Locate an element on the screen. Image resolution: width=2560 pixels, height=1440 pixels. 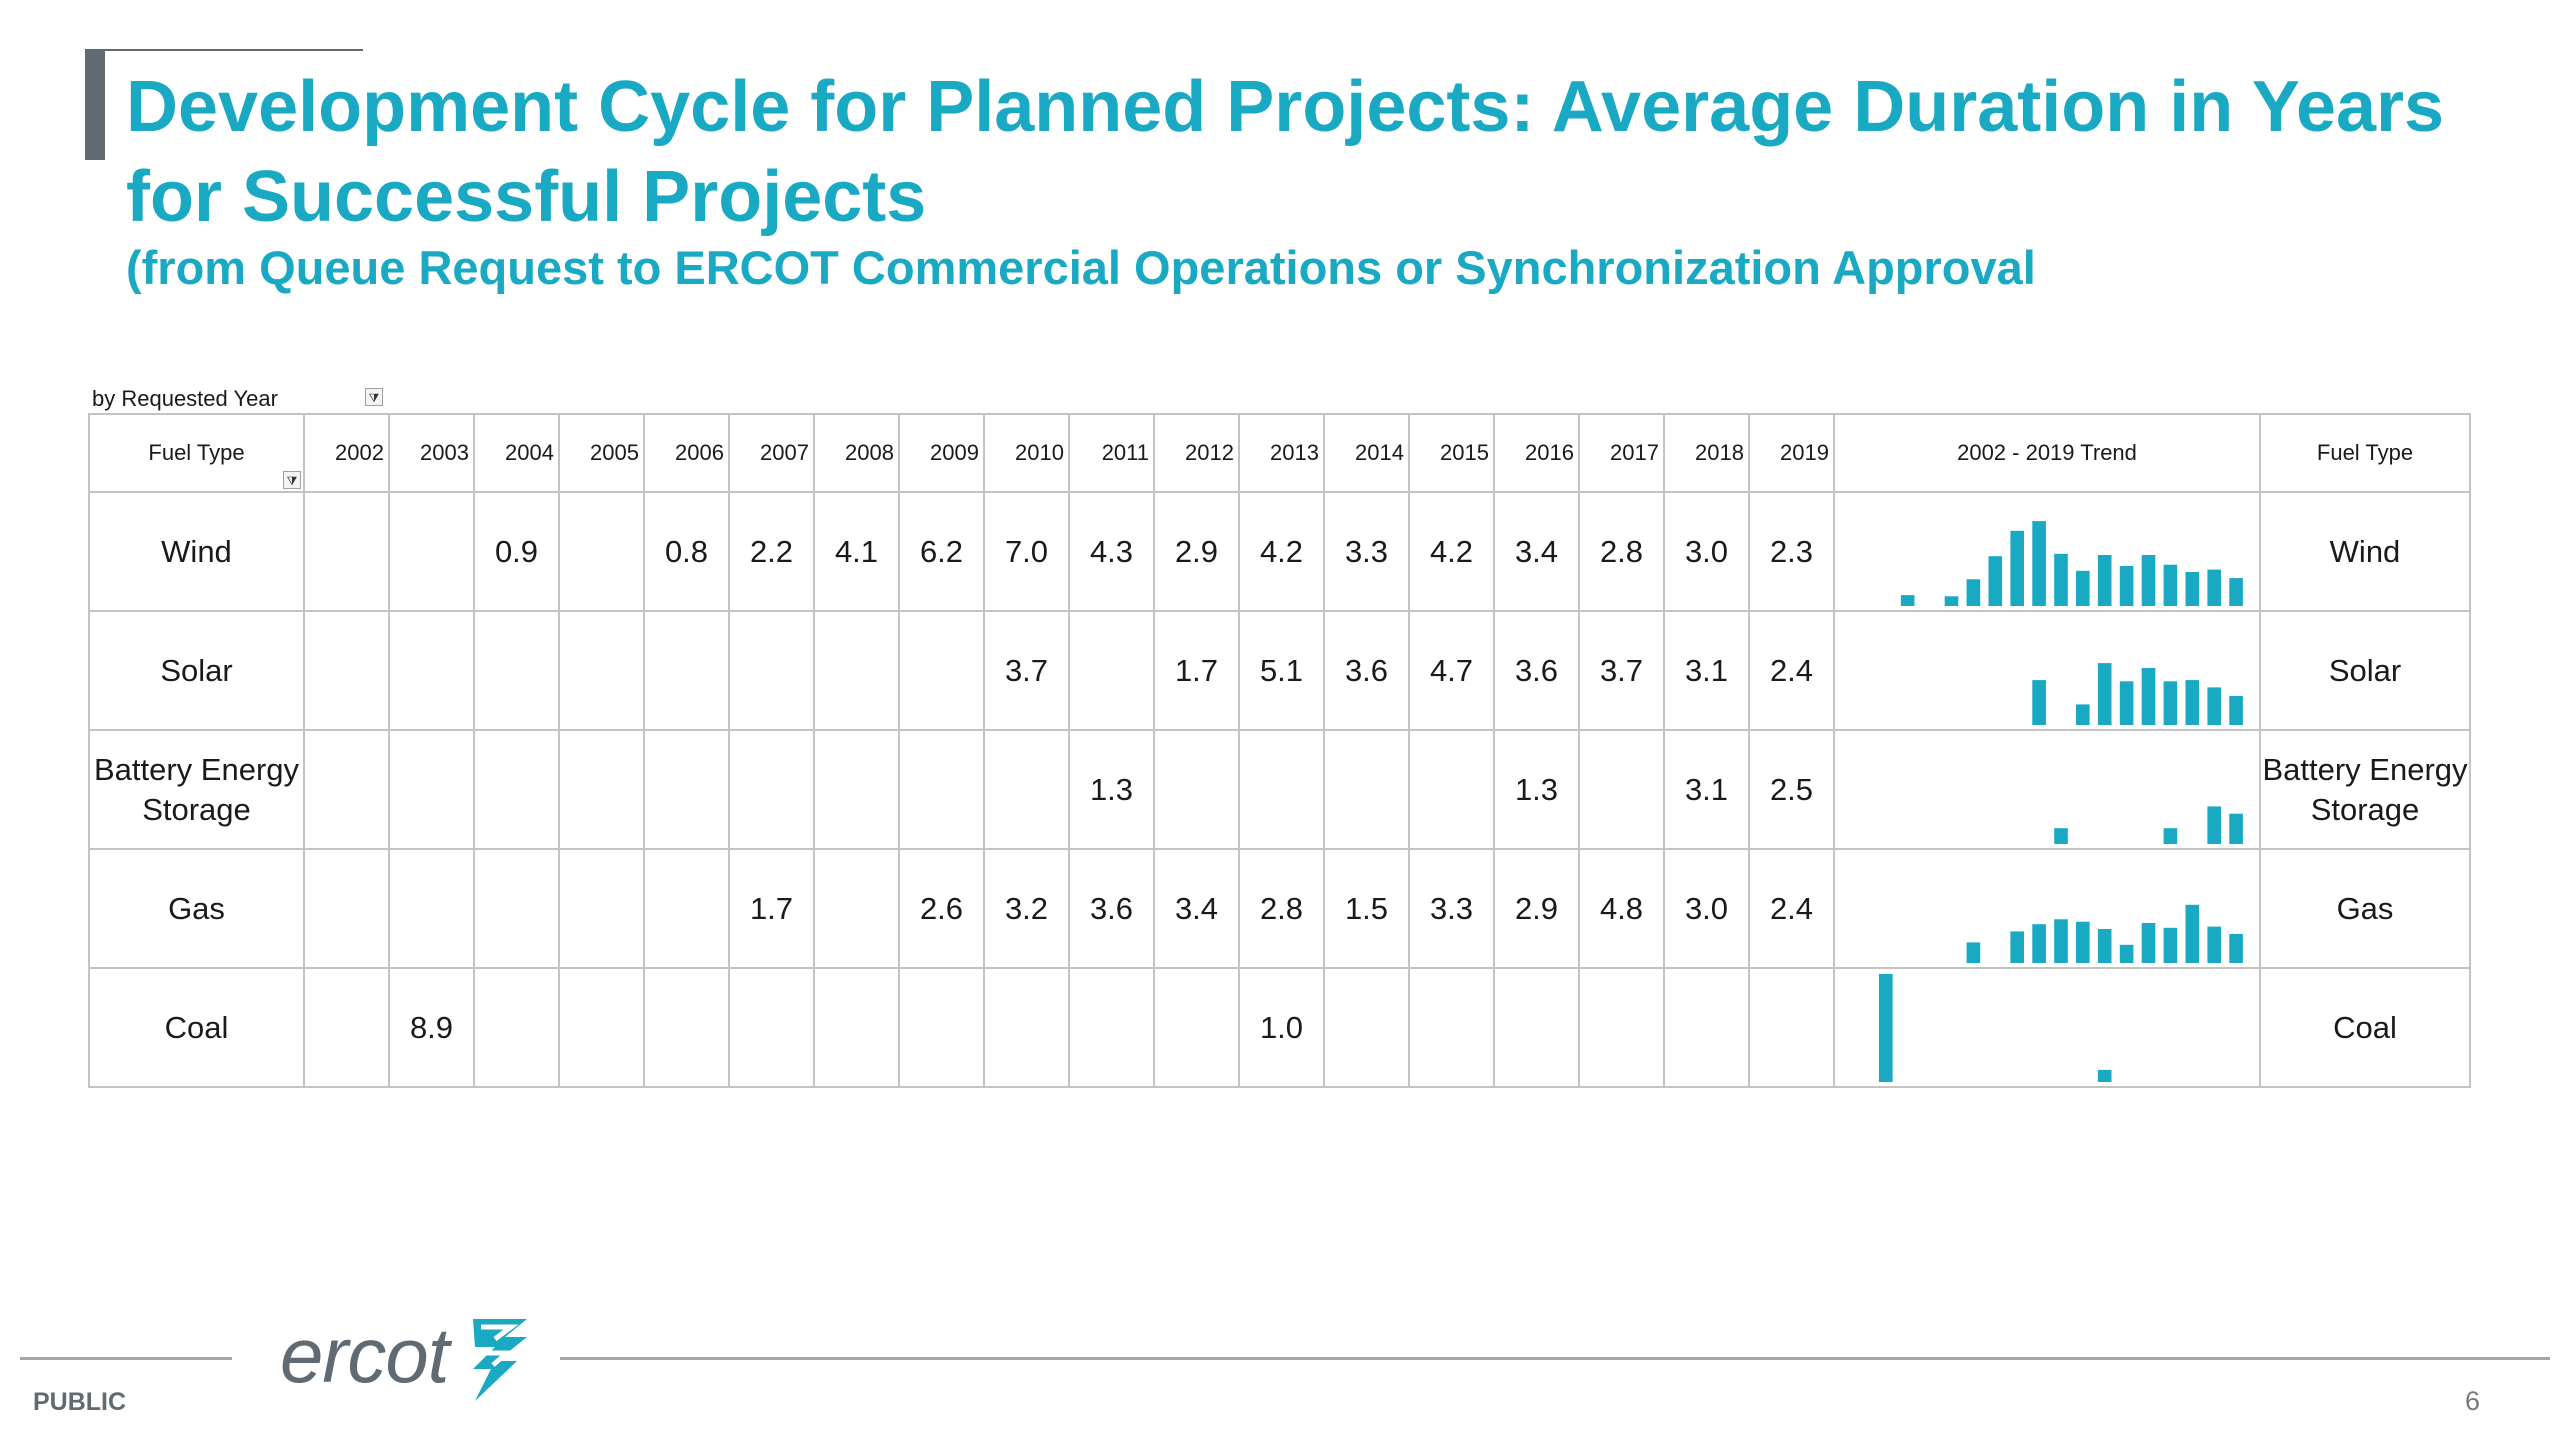
fuel-type-cell-right: Coal is located at coordinates (2365, 1027).